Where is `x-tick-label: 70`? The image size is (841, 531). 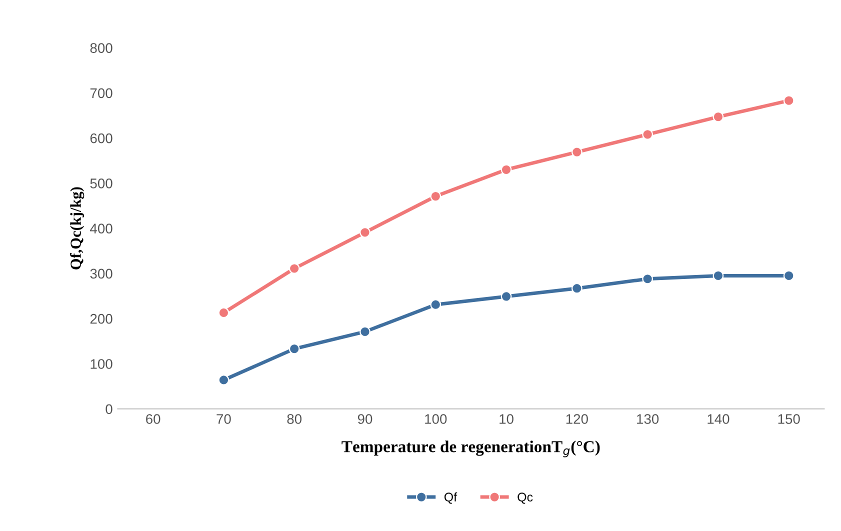
x-tick-label: 70 is located at coordinates (223, 419).